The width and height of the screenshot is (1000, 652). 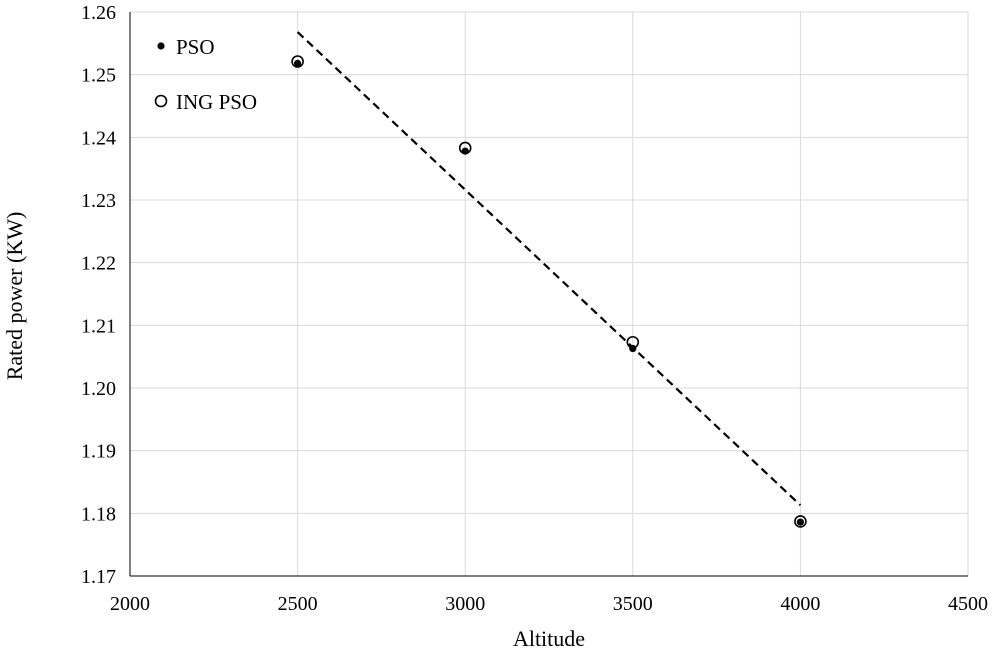 What do you see at coordinates (98, 389) in the screenshot?
I see `y-tick-label: 1.20` at bounding box center [98, 389].